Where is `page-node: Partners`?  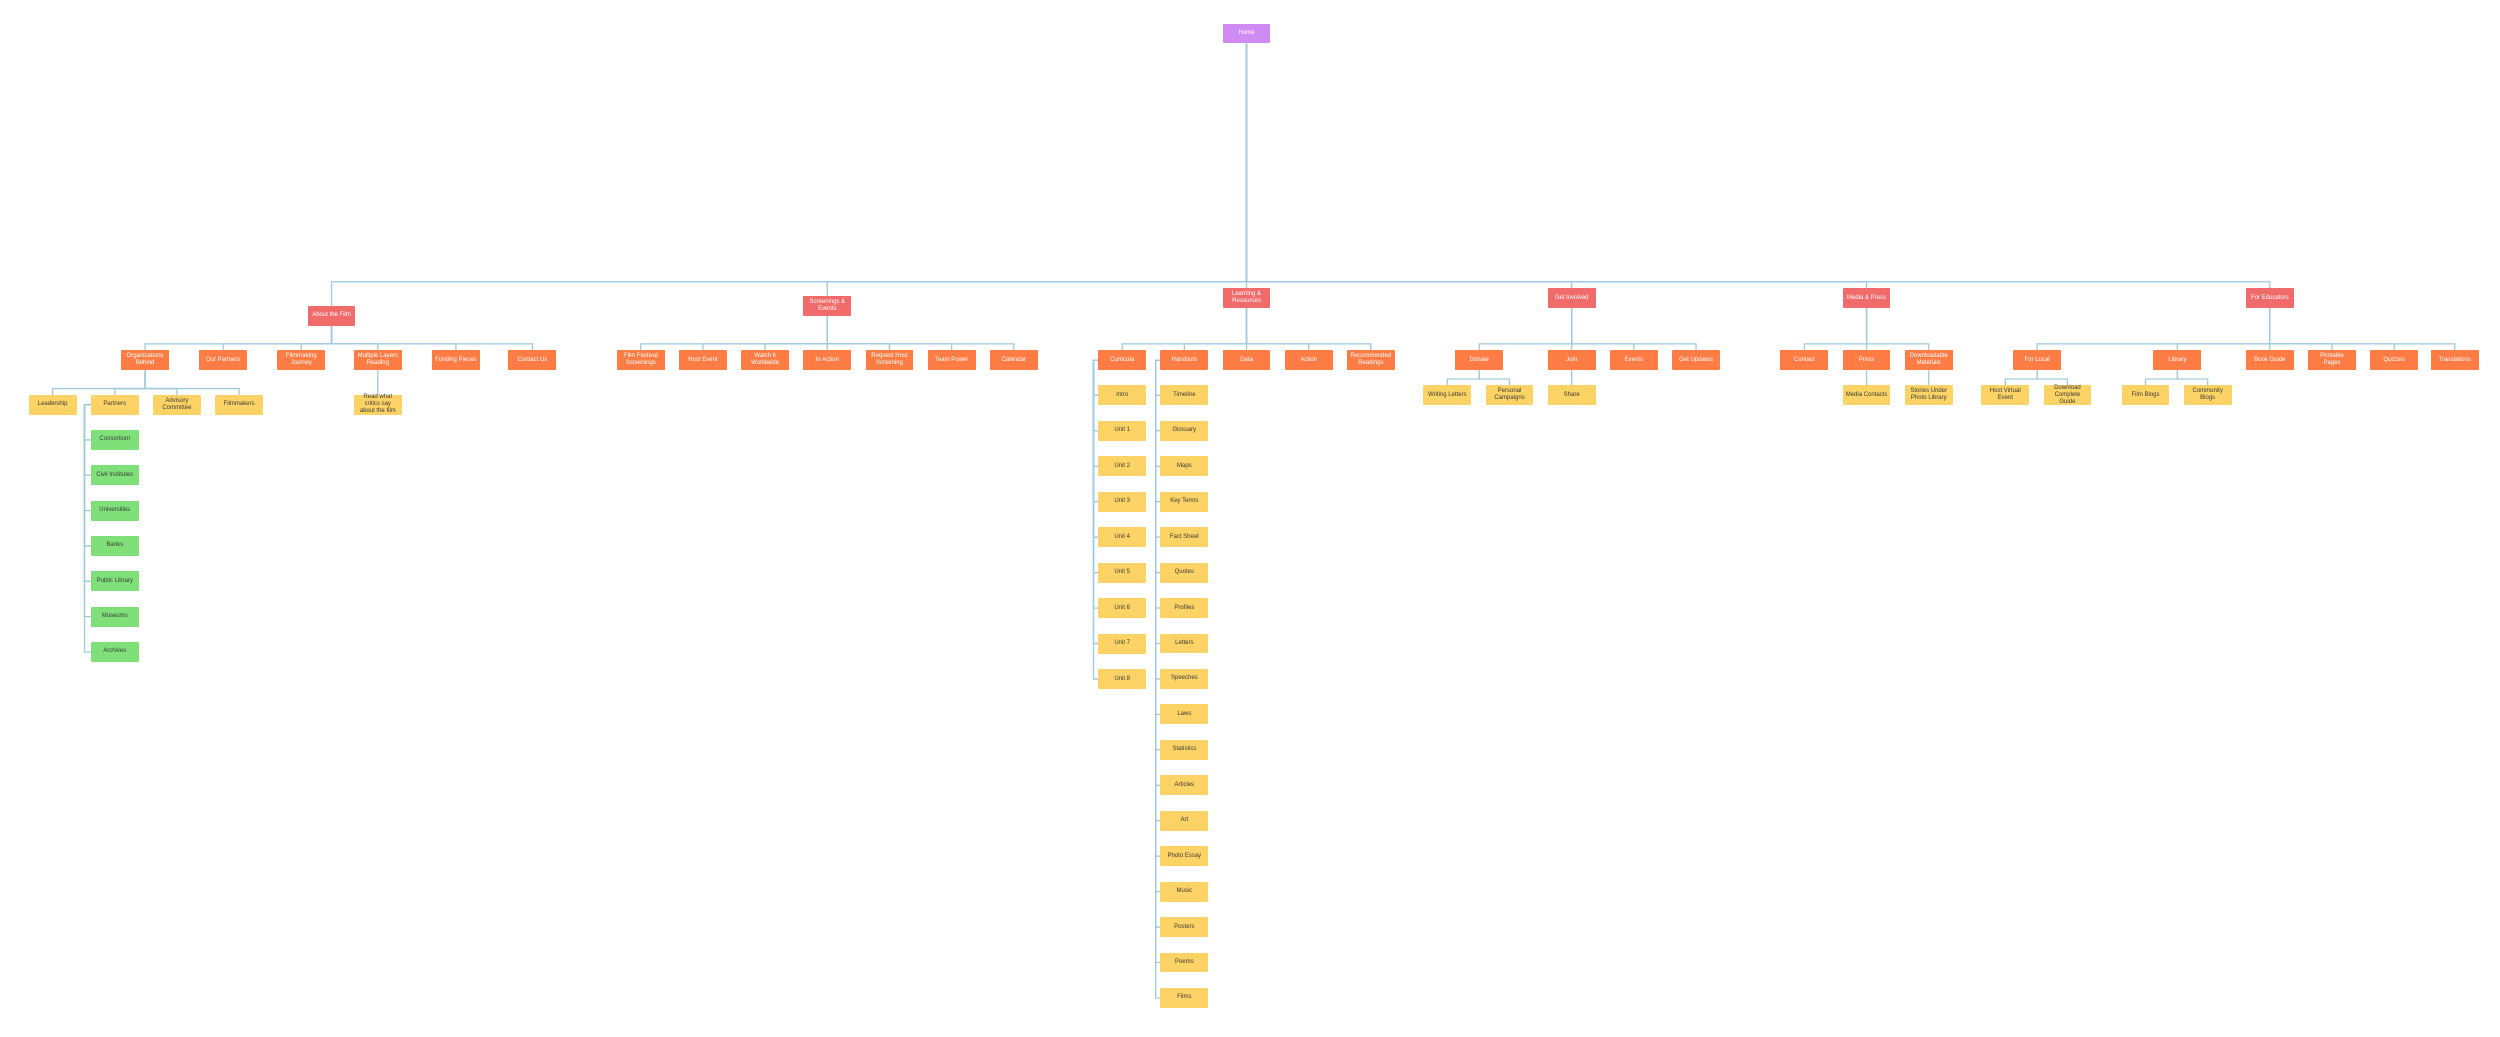
page-node: Partners is located at coordinates (114, 404).